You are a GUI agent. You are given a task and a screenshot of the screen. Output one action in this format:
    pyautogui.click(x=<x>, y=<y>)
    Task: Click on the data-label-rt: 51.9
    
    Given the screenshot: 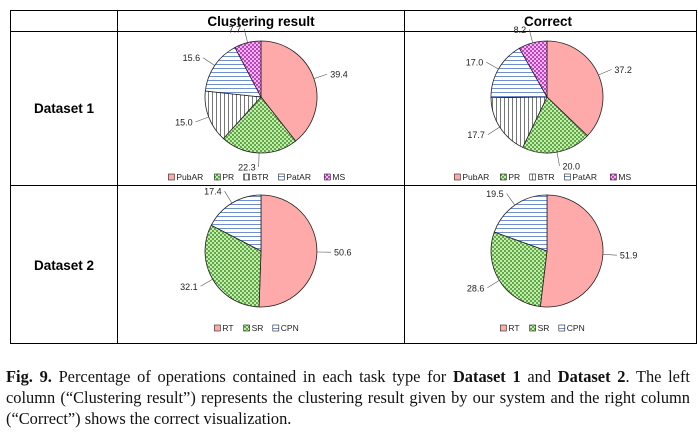 What is the action you would take?
    pyautogui.click(x=629, y=256)
    